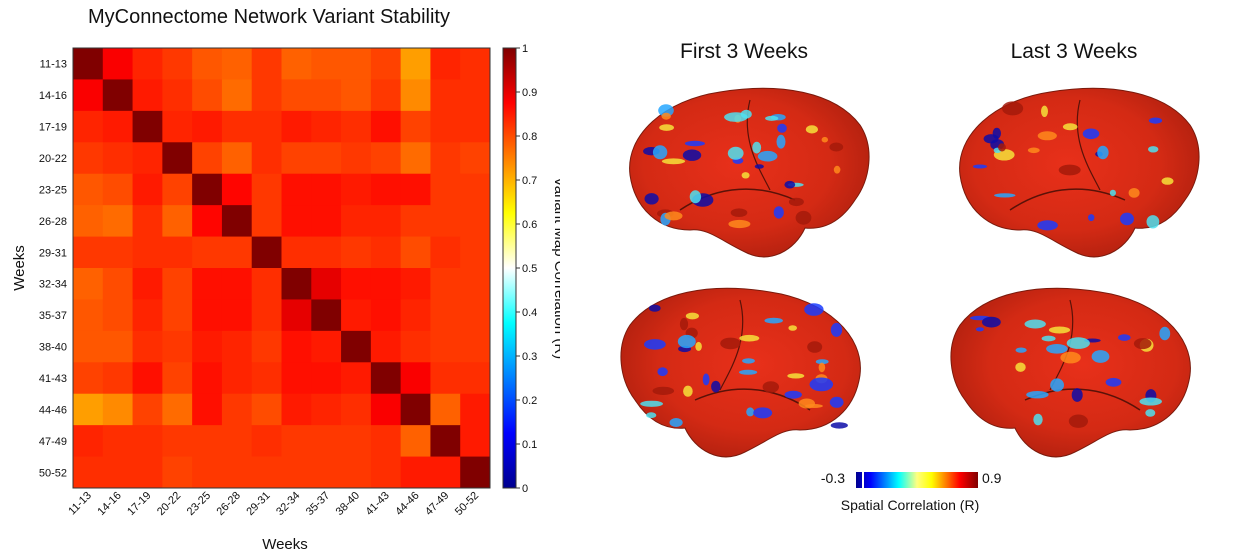 This screenshot has height=556, width=1258. Describe the element at coordinates (139, 504) in the screenshot. I see `x-tick-label: 17-19` at that location.